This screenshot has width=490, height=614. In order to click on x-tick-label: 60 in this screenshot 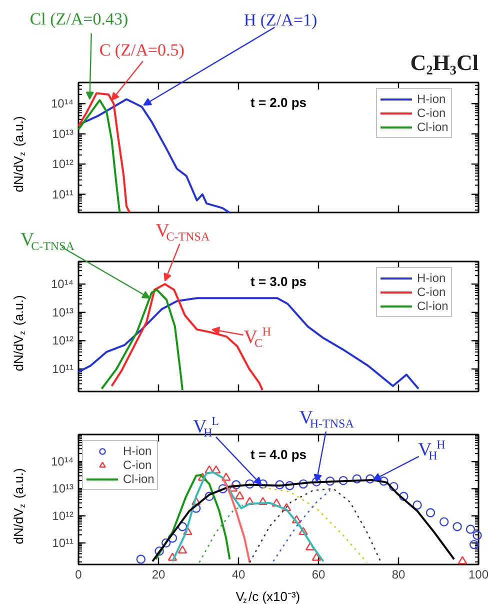, I will do `click(319, 575)`.